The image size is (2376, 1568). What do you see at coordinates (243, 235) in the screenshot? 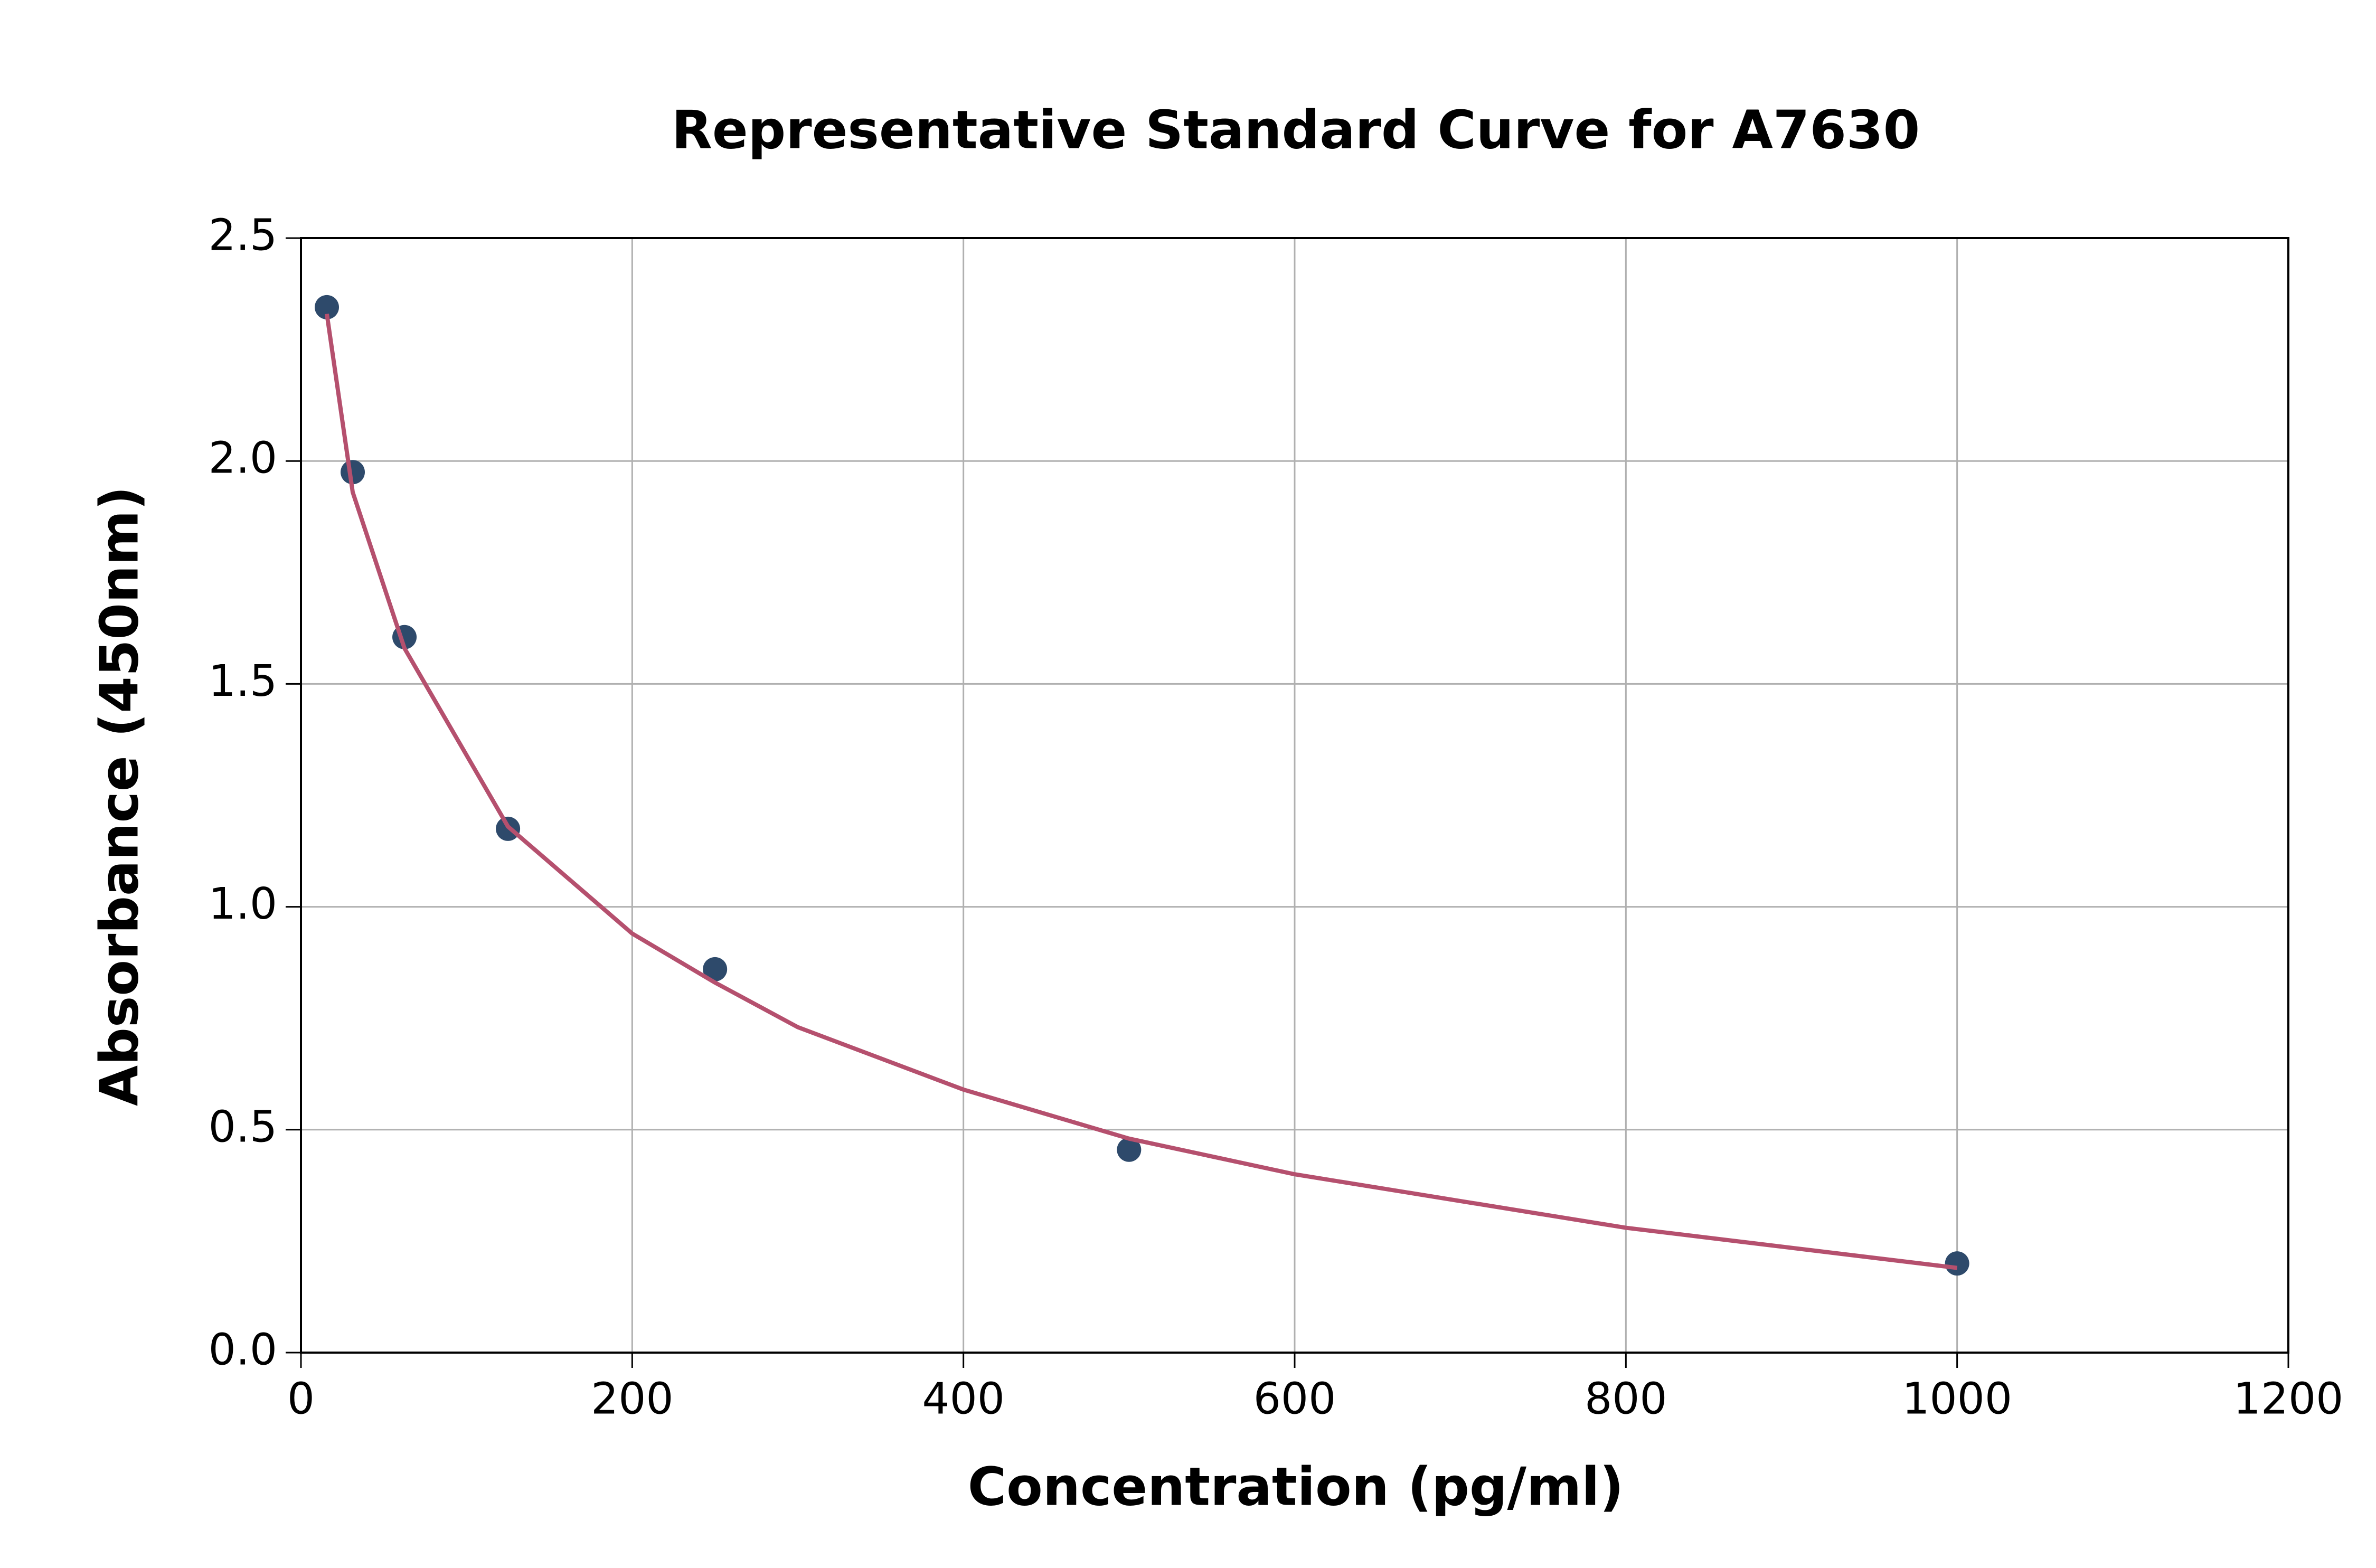
I see `y-tick-label: 2.5` at bounding box center [243, 235].